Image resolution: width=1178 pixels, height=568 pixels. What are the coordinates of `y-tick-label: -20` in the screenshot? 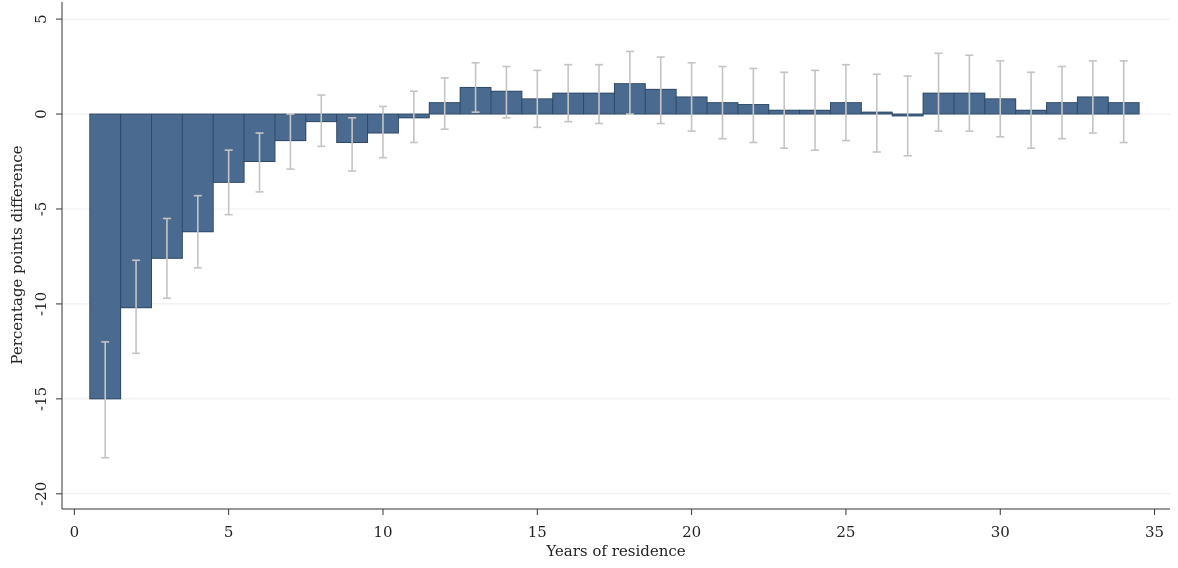 It's located at (41, 494).